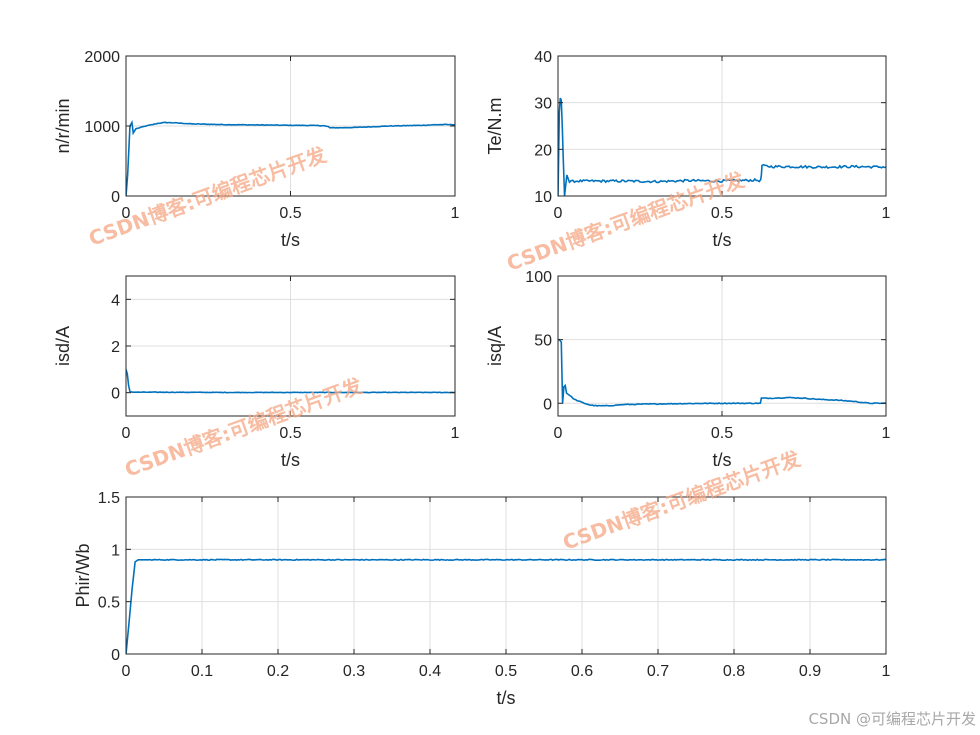 This screenshot has height=735, width=980. Describe the element at coordinates (892, 719) in the screenshot. I see `footer-credit: CSDN @可编程芯片开发` at that location.